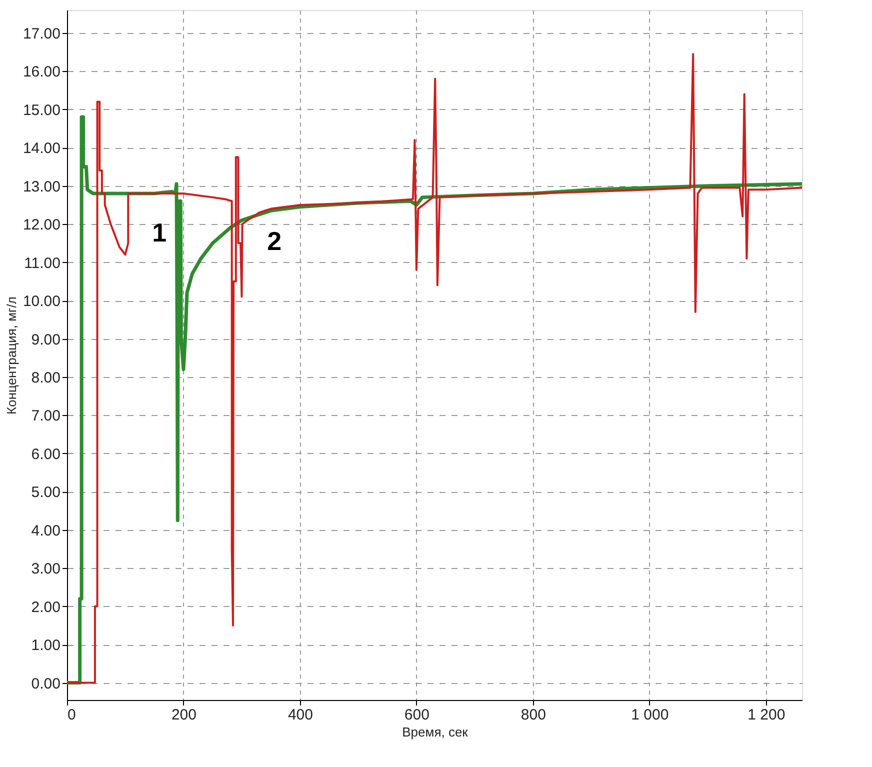  I want to click on series-label: 2, so click(274, 241).